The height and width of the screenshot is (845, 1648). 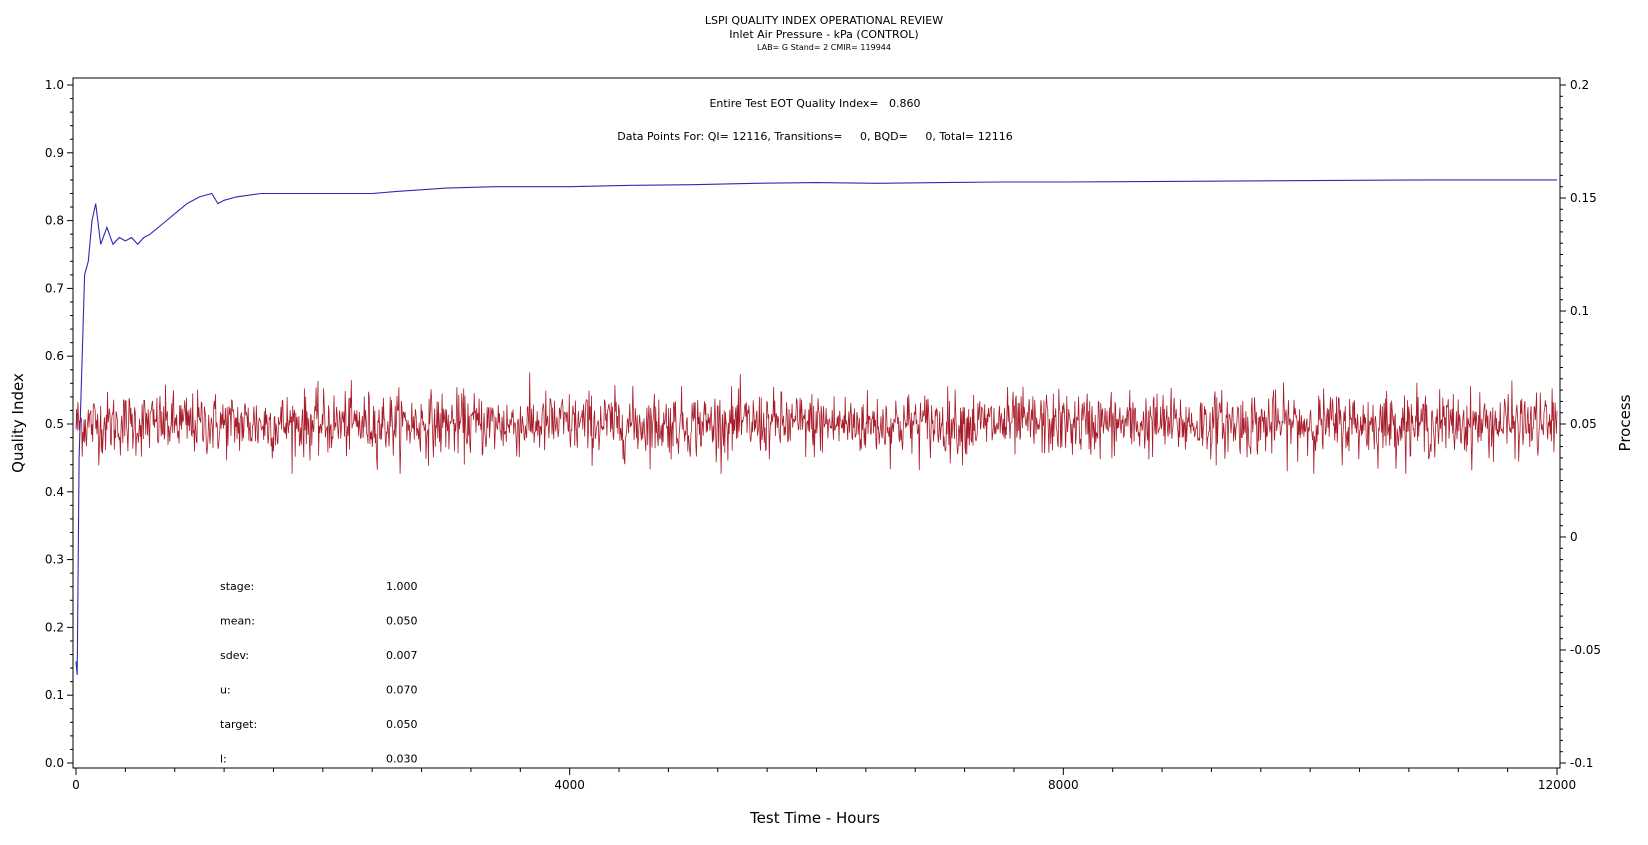 What do you see at coordinates (54, 763) in the screenshot?
I see `y-tick-label: 0.0` at bounding box center [54, 763].